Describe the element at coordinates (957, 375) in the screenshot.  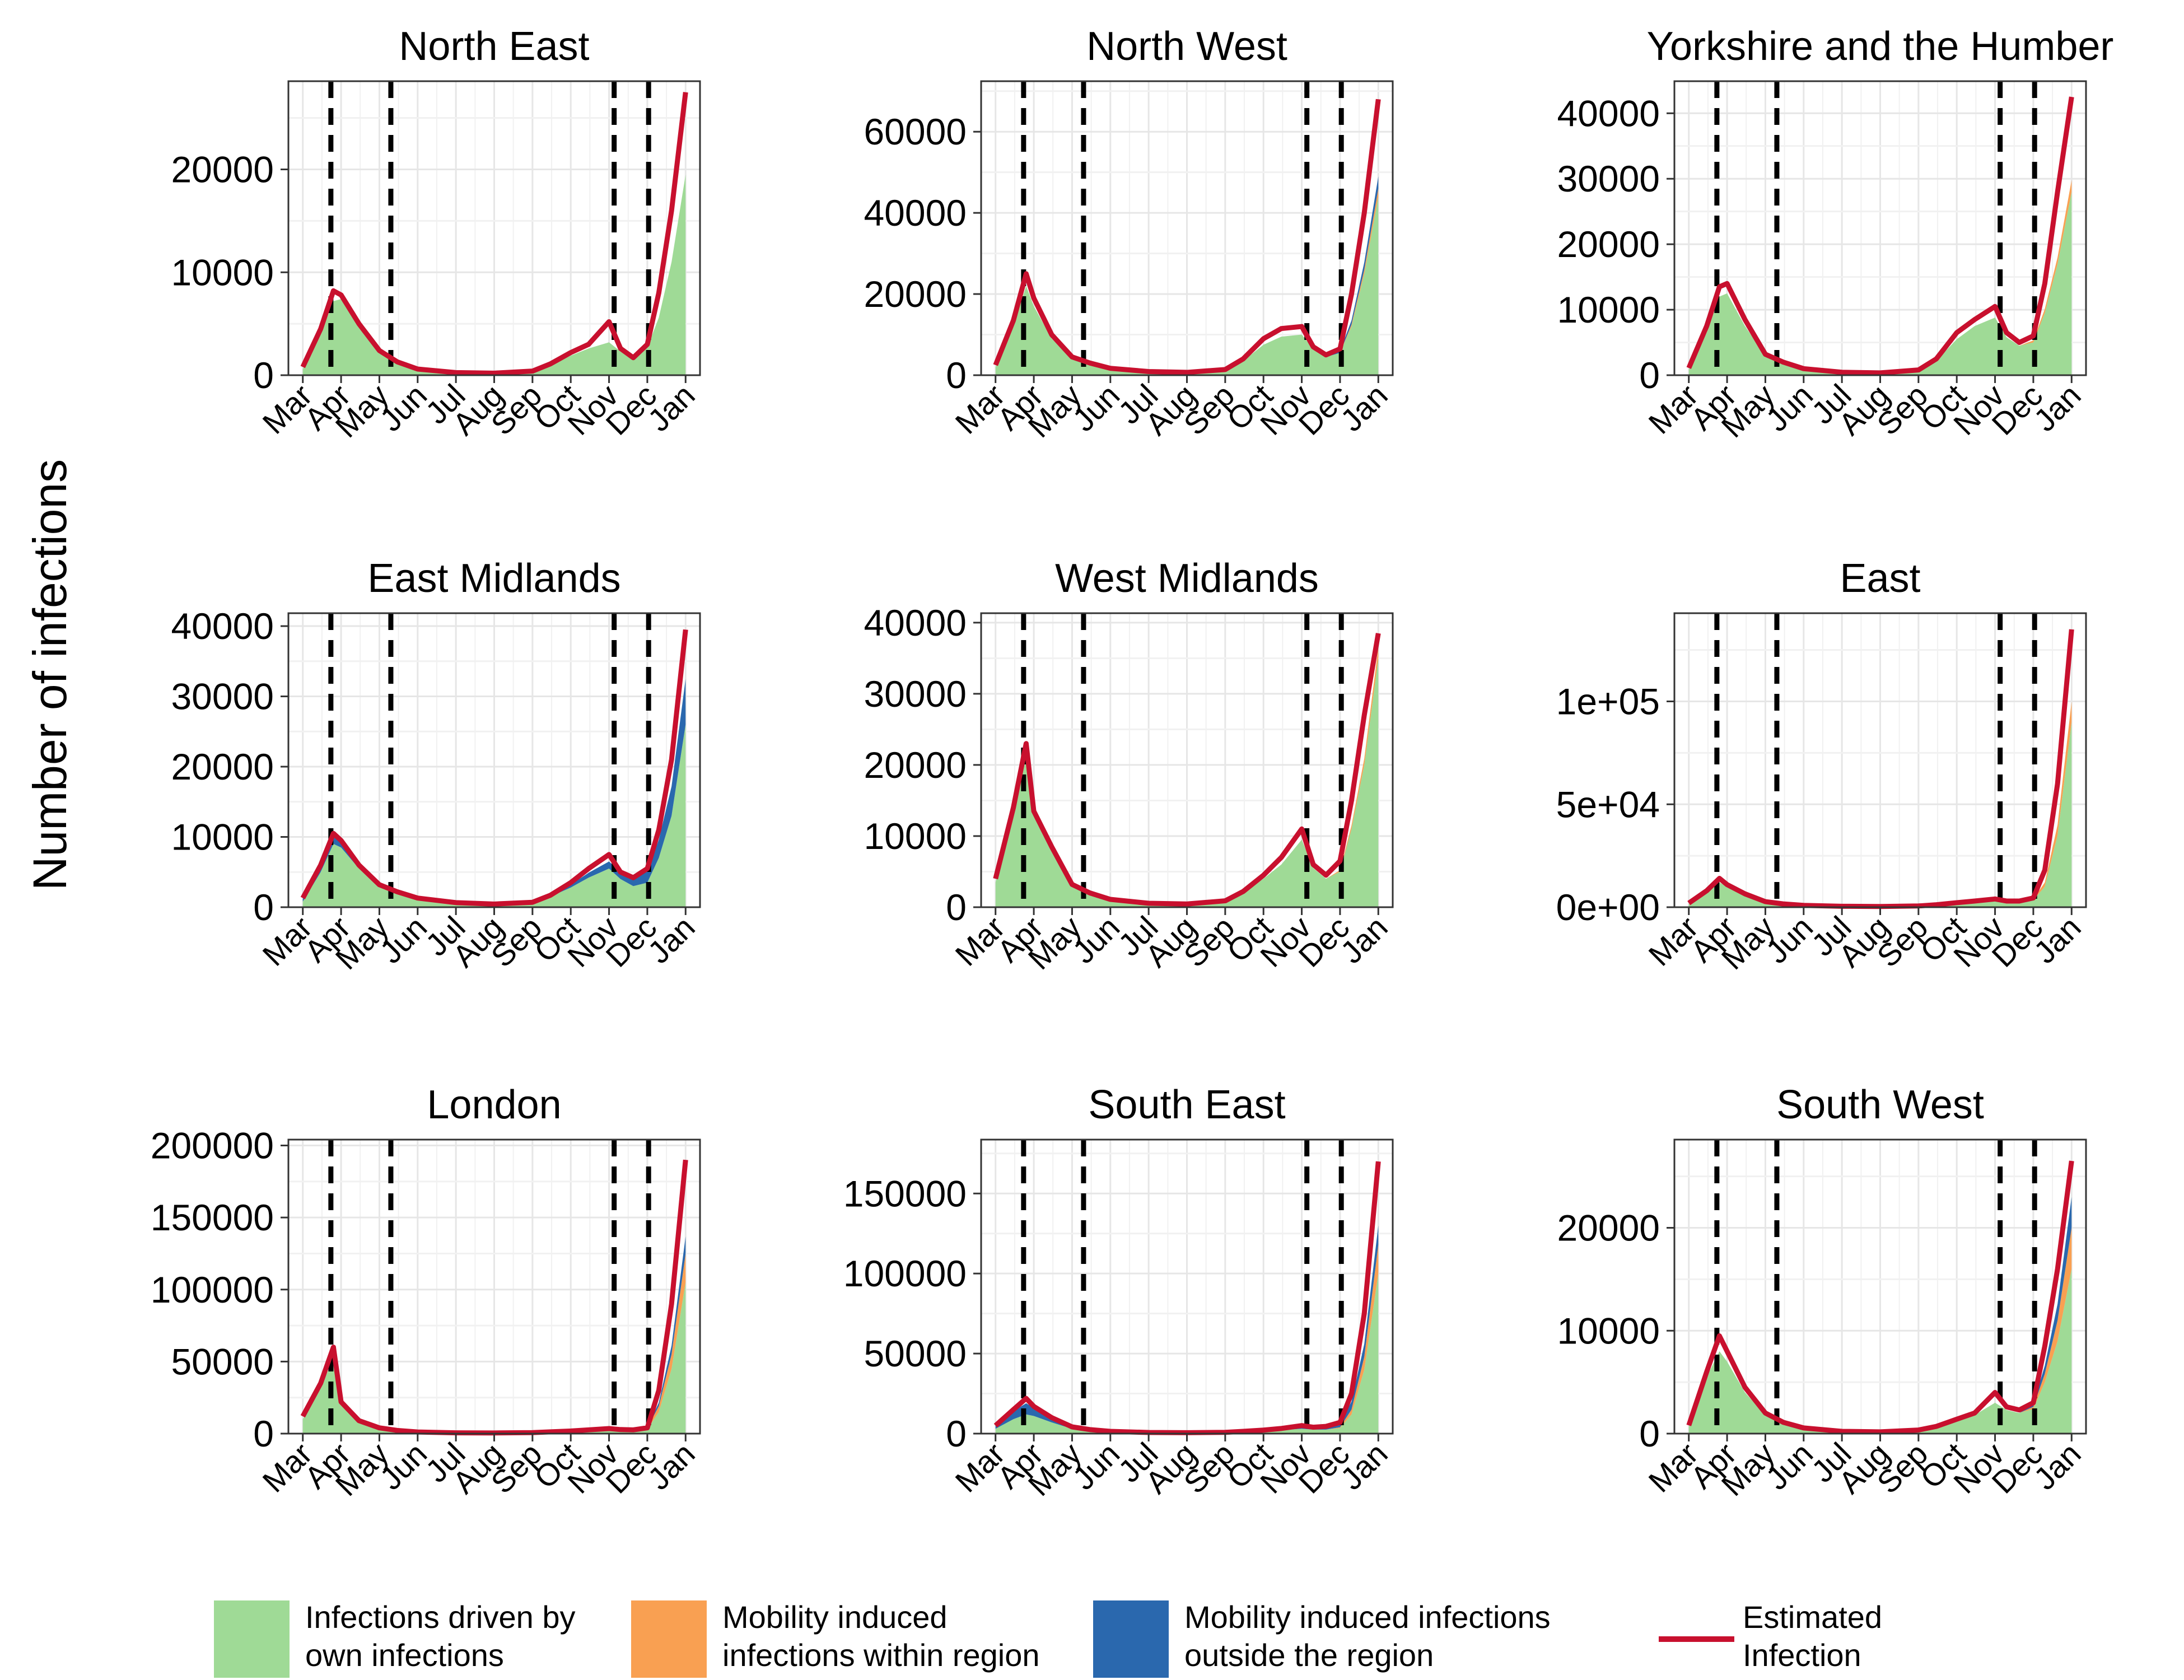
I see `y-tick-label-north-west-0: 0` at that location.